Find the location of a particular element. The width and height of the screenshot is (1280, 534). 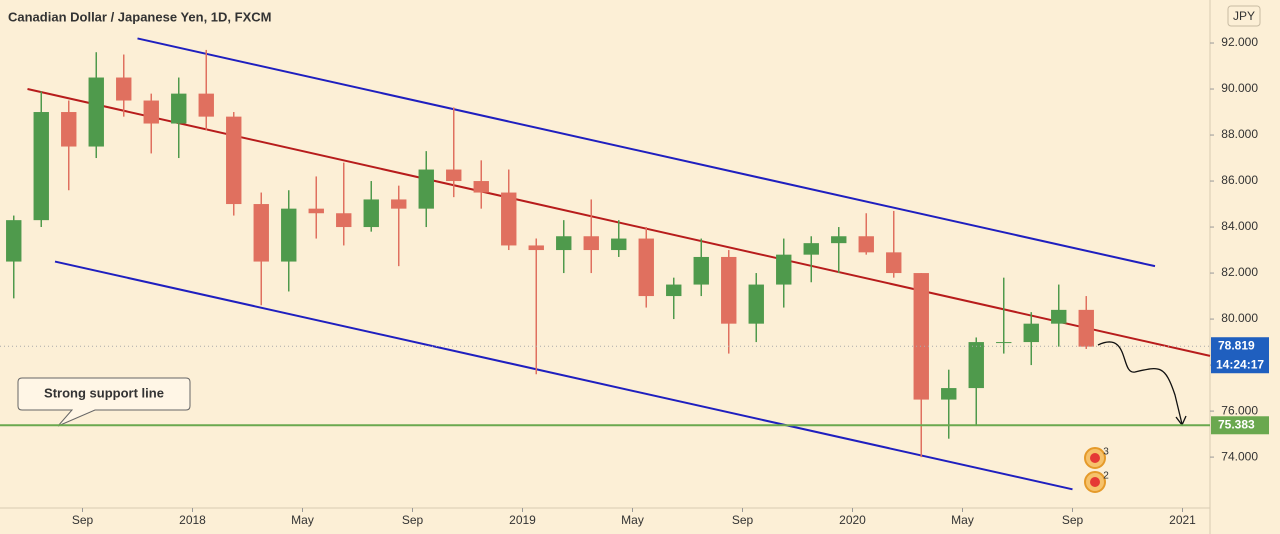

x-tick-label: 2018 is located at coordinates (192, 520).